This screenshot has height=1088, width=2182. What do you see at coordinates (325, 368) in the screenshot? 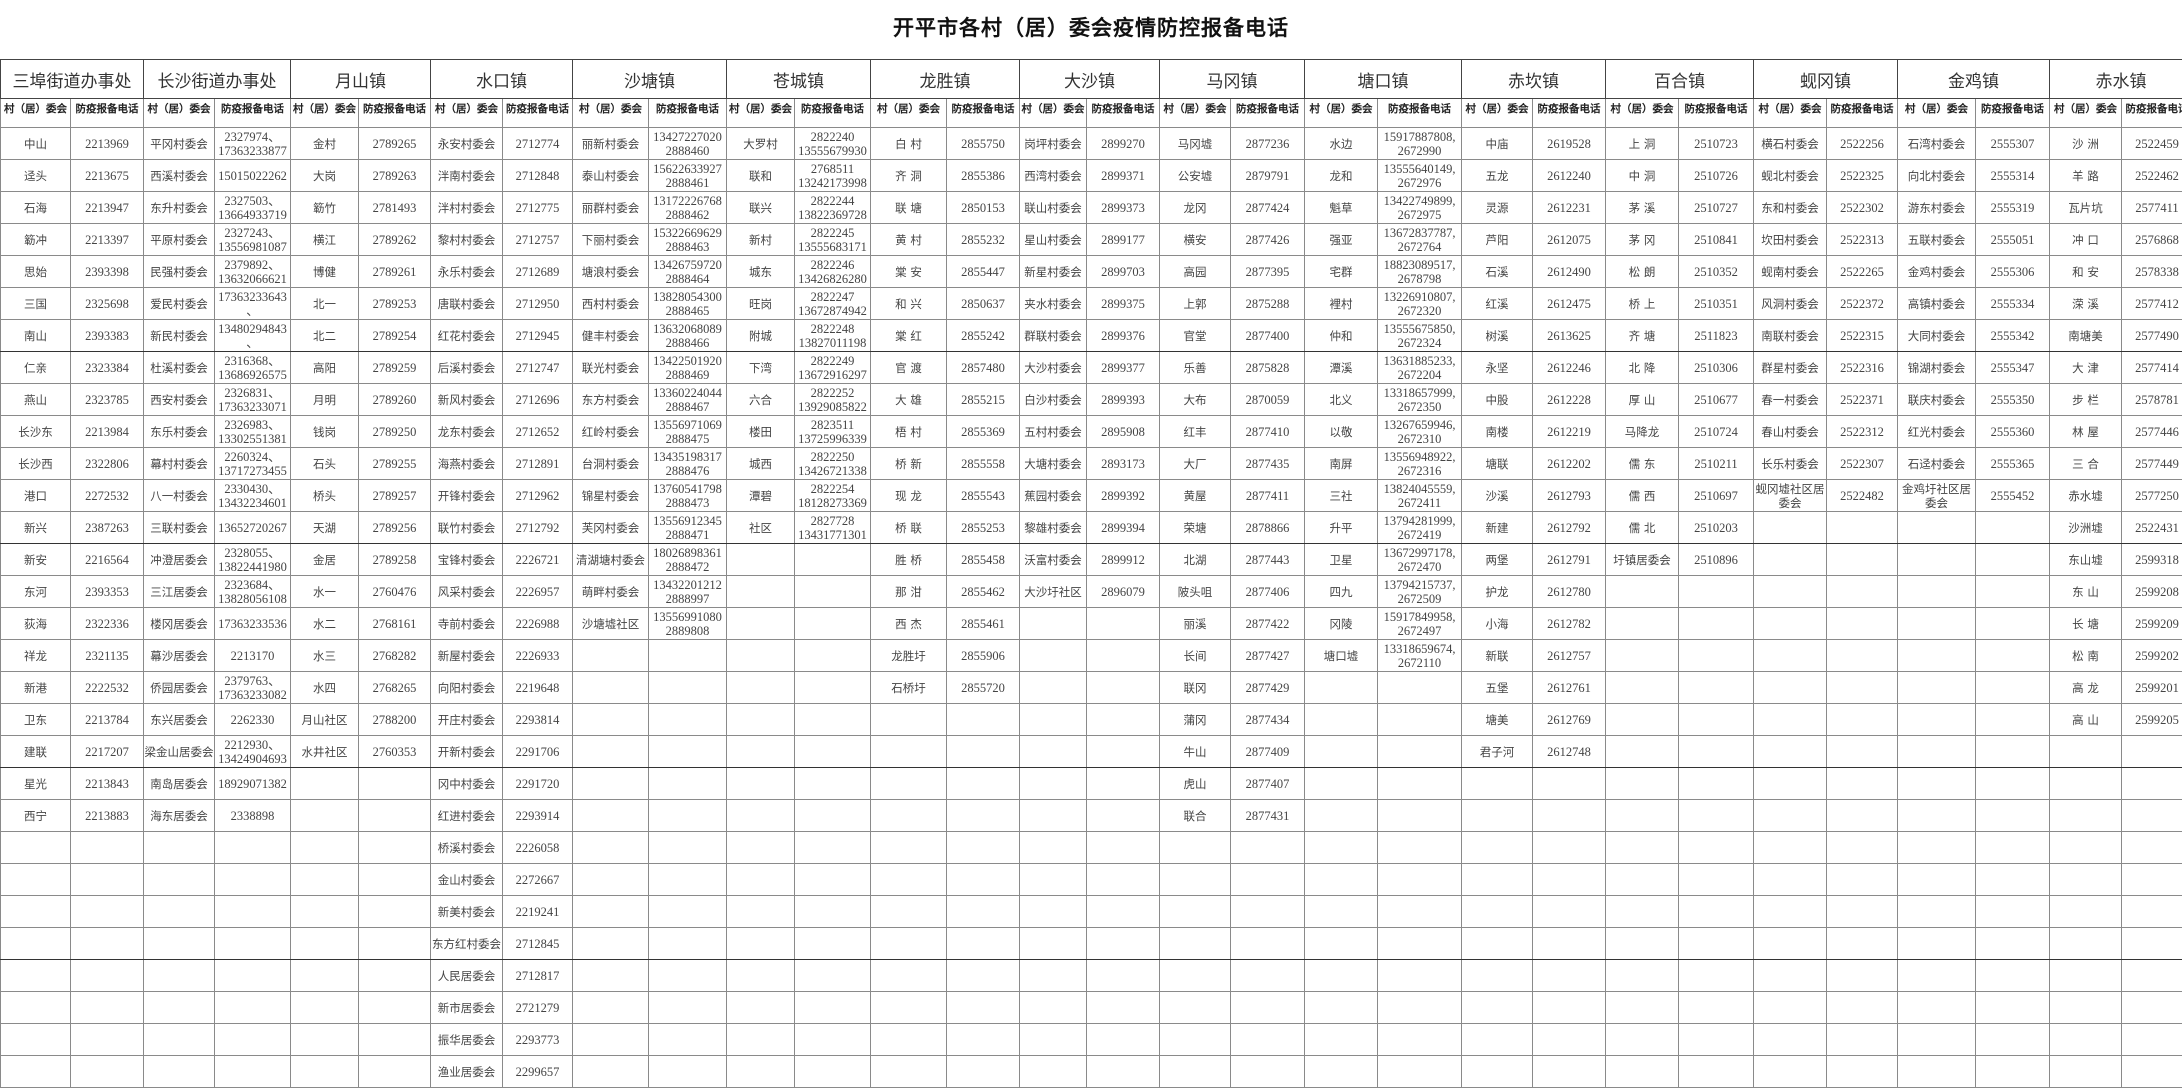
I see `committee-cell: 高阳` at bounding box center [325, 368].